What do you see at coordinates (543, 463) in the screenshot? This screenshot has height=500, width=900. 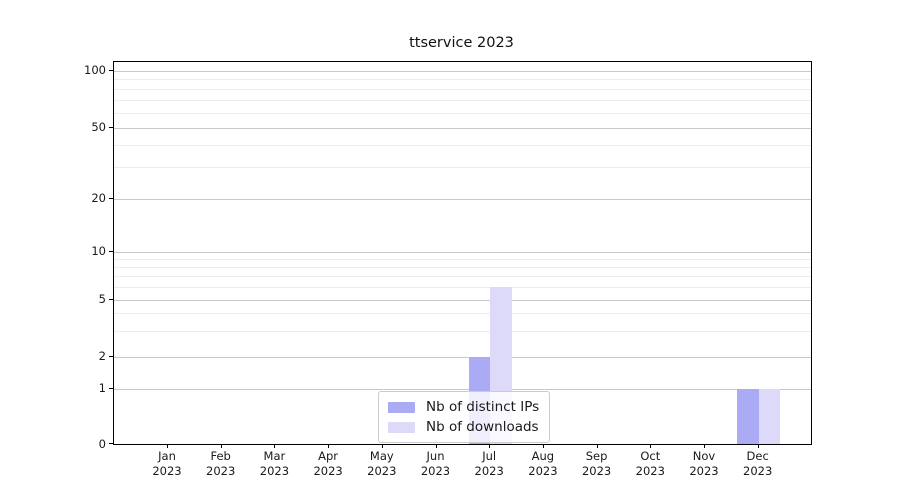 I see `x-tick-label-aug: Aug 2023` at bounding box center [543, 463].